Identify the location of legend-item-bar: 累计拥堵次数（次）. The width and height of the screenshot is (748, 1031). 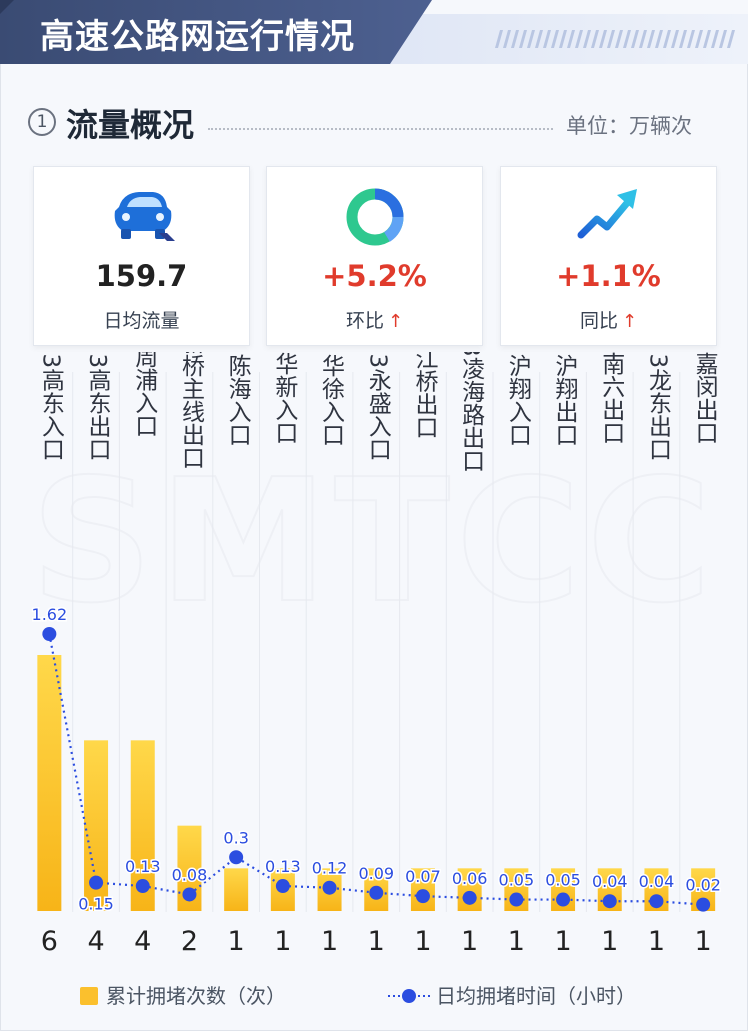
(183, 994).